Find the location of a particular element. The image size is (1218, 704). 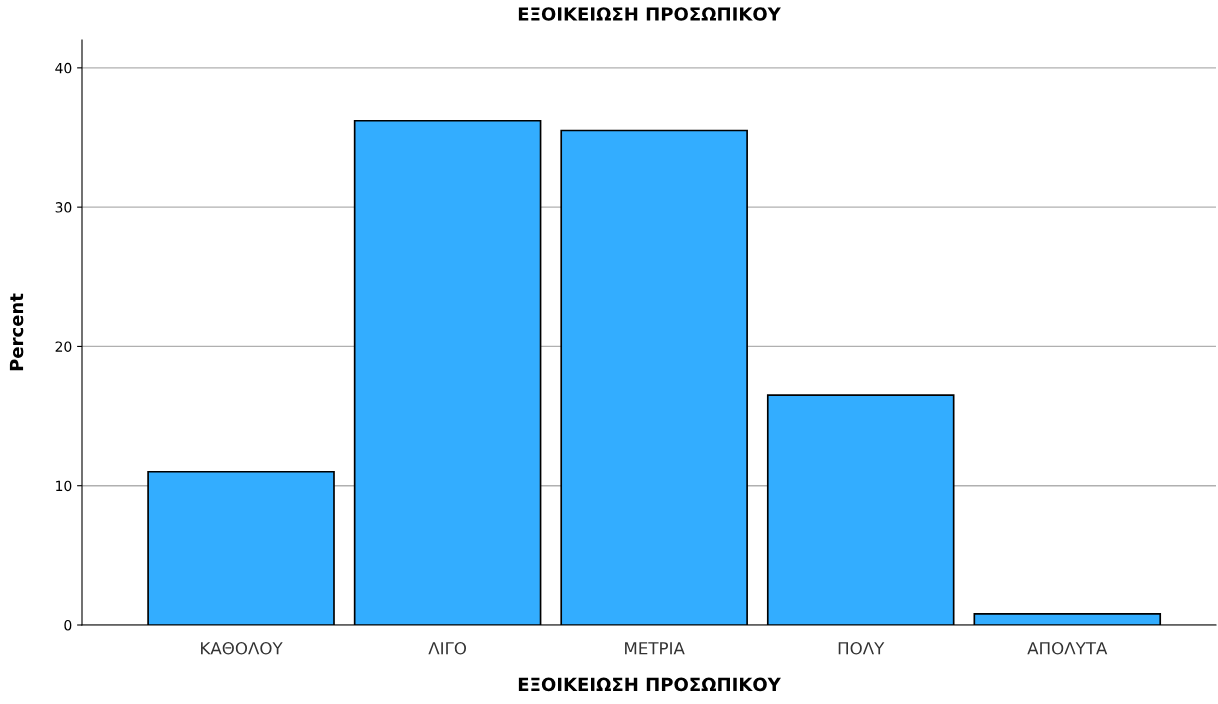

x-tick-label: ΚΑΘΟΛΟΥ is located at coordinates (242, 648).